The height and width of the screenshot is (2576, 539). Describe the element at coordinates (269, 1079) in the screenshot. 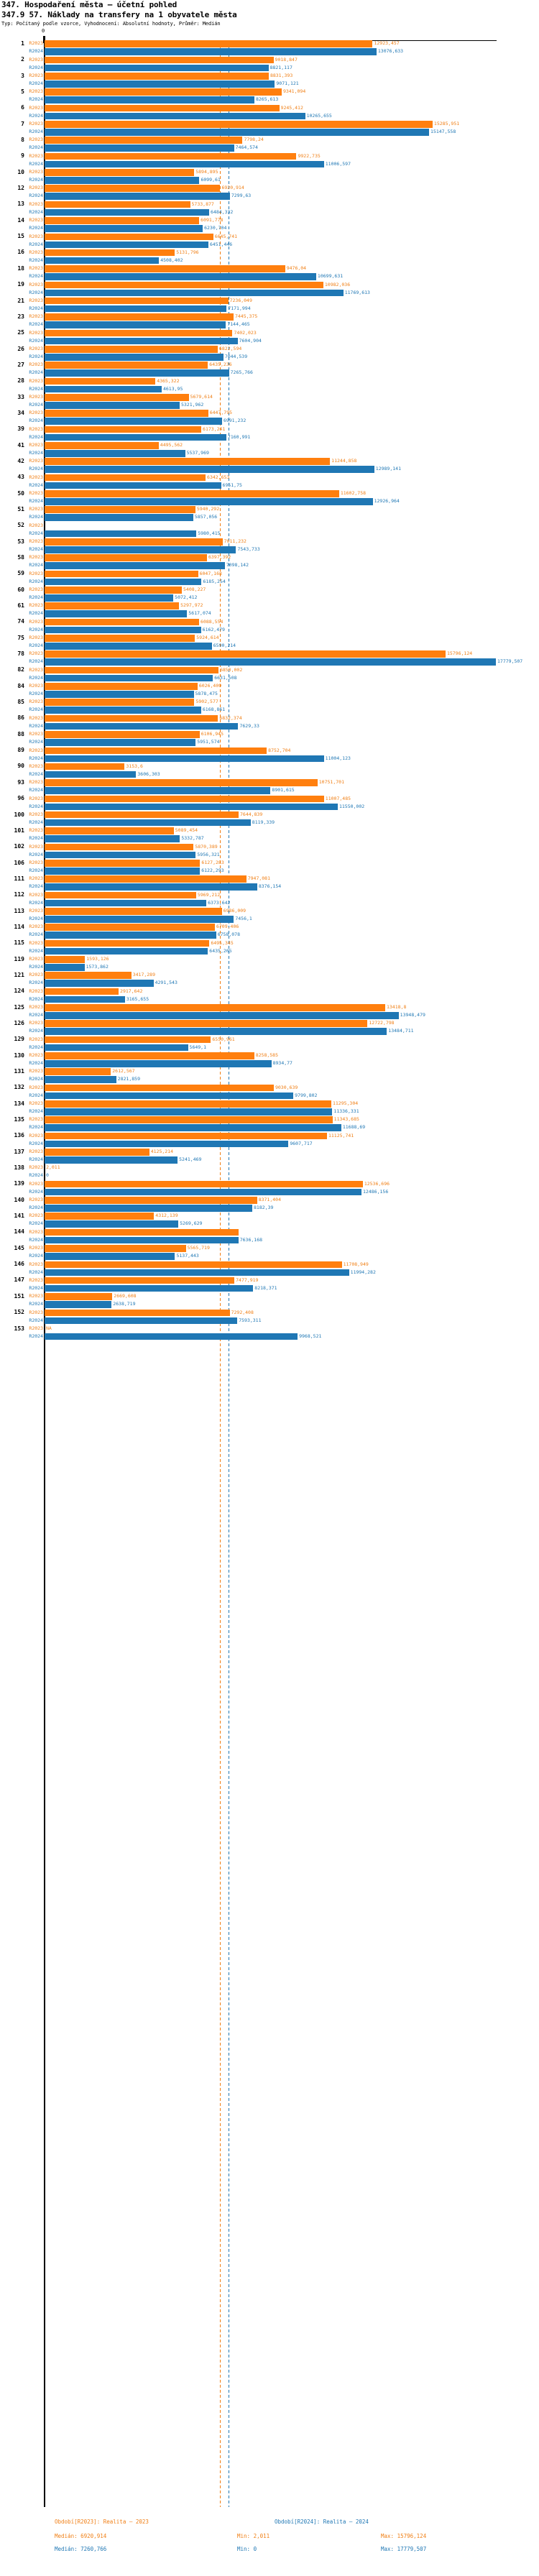

I see `bar-series-2024: R2024 2821,859` at that location.